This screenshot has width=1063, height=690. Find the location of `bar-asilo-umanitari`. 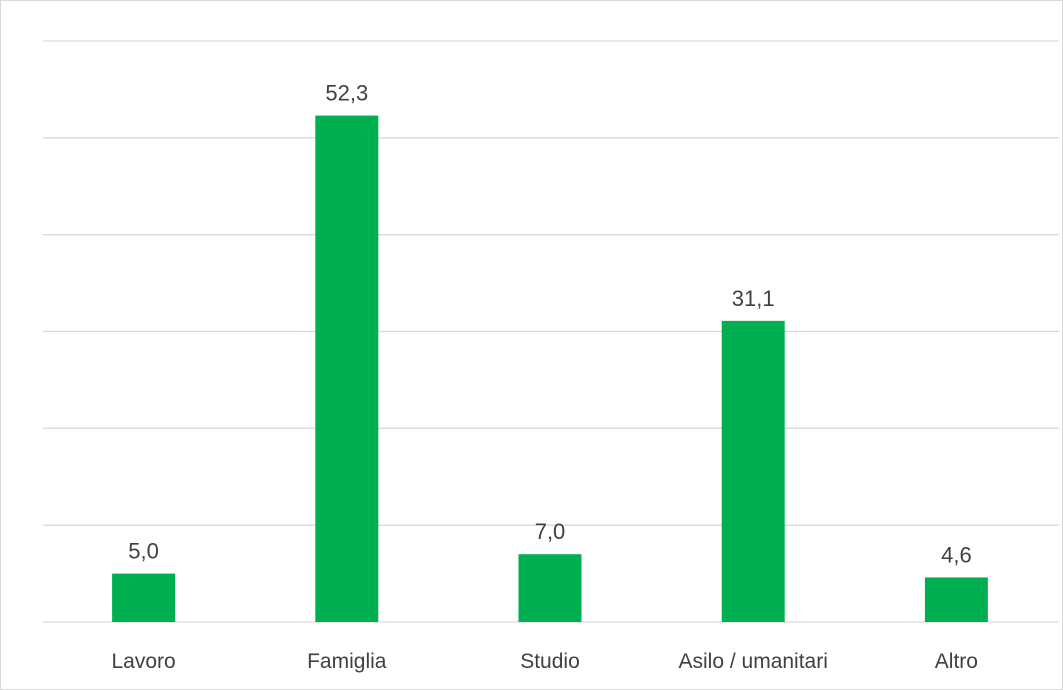

bar-asilo-umanitari is located at coordinates (753, 471).